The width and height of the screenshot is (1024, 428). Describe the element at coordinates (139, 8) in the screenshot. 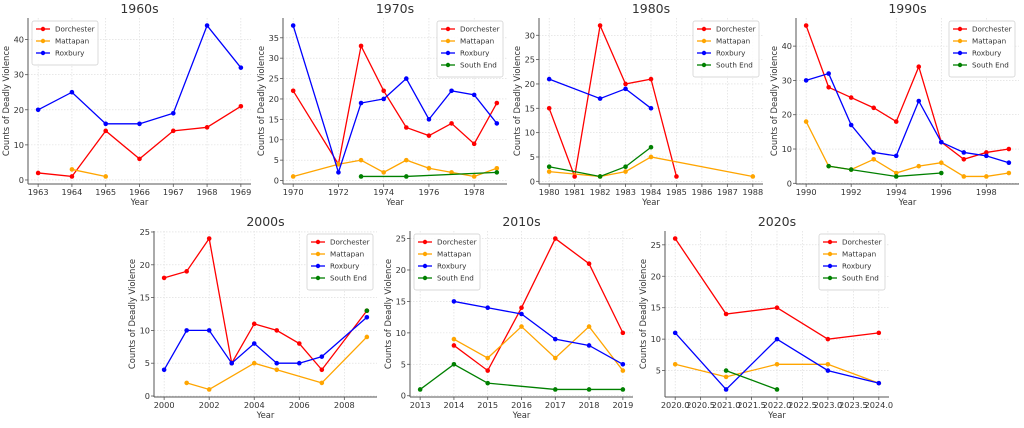

I see `subplot-title: 1960s` at that location.